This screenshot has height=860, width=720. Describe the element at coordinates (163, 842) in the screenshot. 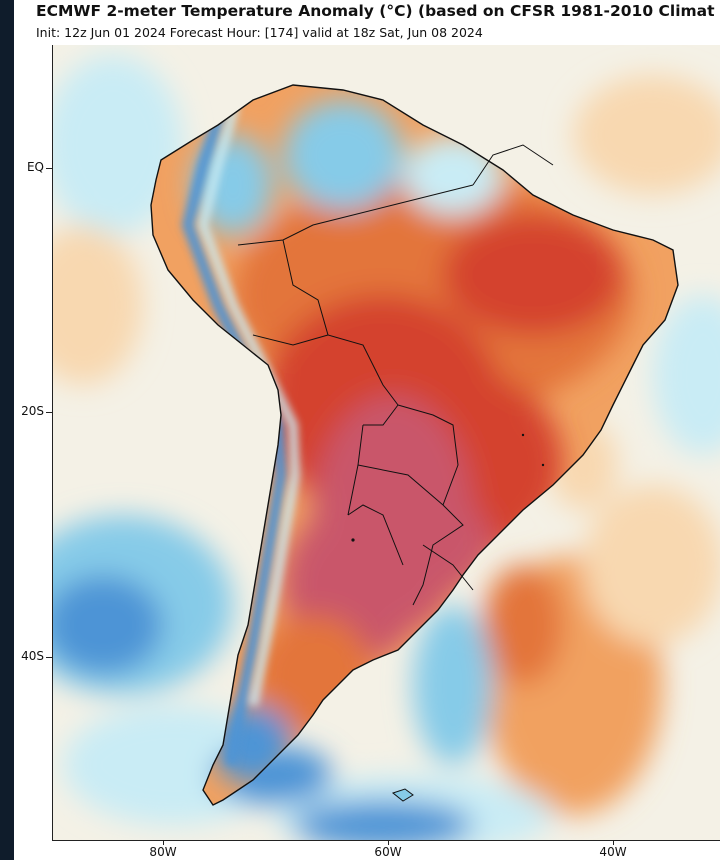

I see `lon-tick-80w` at that location.